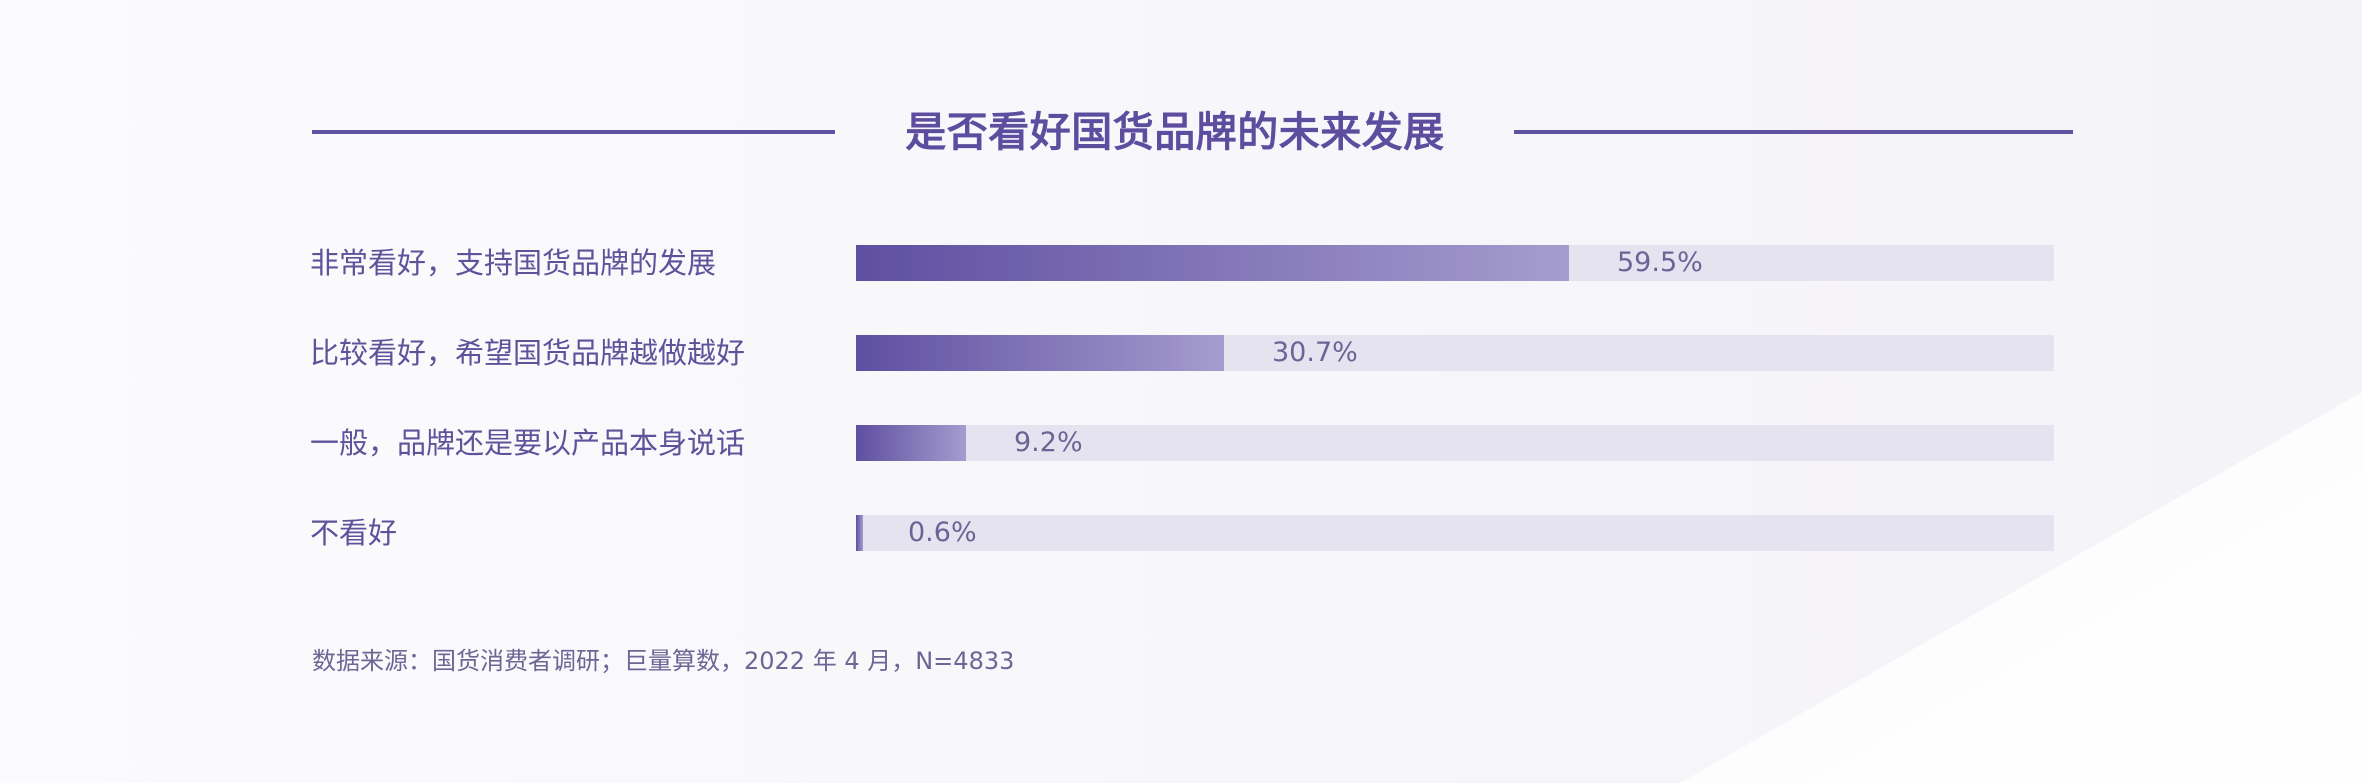 The width and height of the screenshot is (2362, 783). Describe the element at coordinates (528, 353) in the screenshot. I see `category-label: 比较看好，希望国货品牌越做越好` at that location.